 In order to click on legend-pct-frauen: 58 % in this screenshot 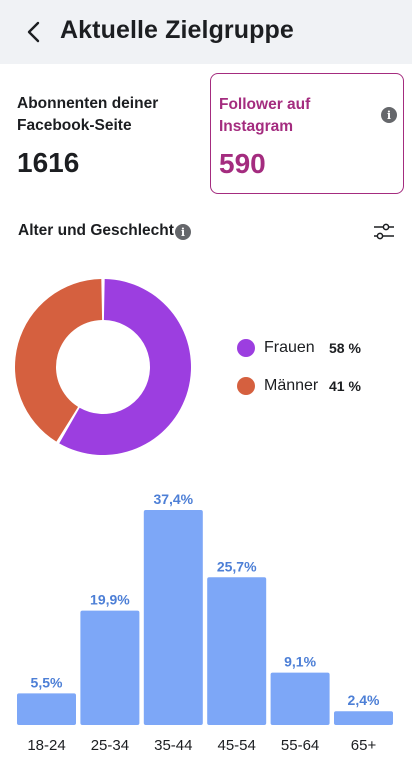, I will do `click(345, 348)`.